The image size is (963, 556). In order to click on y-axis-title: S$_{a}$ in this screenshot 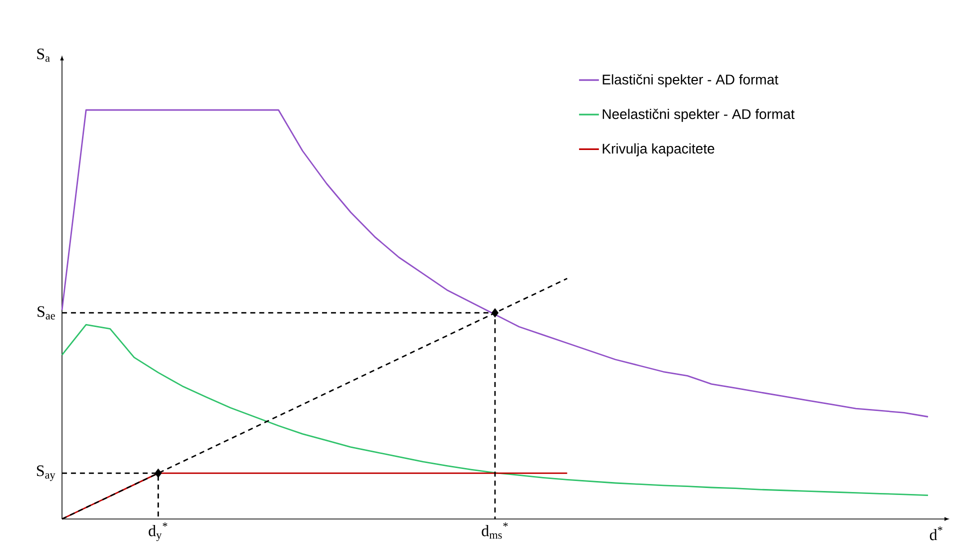, I will do `click(43, 55)`.